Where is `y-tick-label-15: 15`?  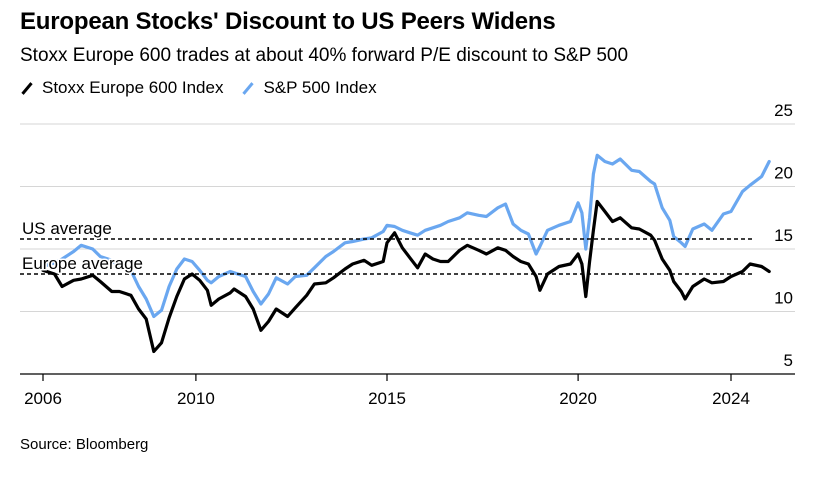 y-tick-label-15: 15 is located at coordinates (783, 235).